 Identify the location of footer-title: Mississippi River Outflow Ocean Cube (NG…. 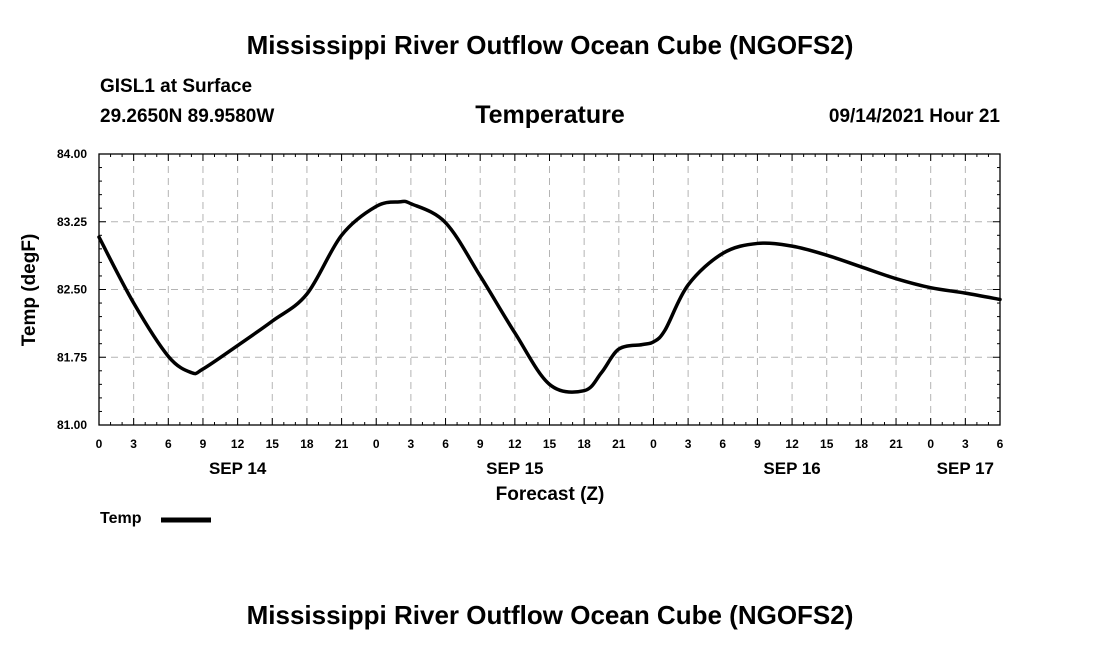
(550, 615).